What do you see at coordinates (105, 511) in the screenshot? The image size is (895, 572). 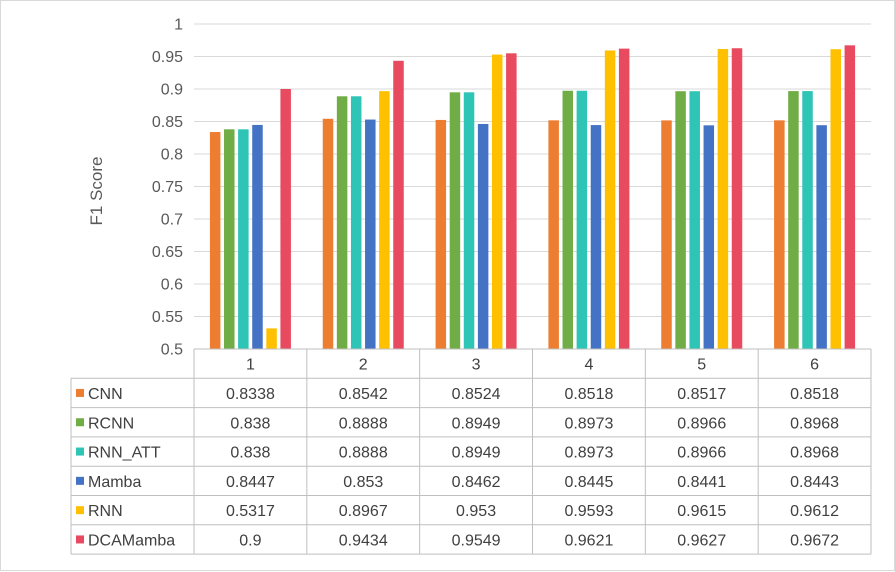 I see `legend-label: RNN` at bounding box center [105, 511].